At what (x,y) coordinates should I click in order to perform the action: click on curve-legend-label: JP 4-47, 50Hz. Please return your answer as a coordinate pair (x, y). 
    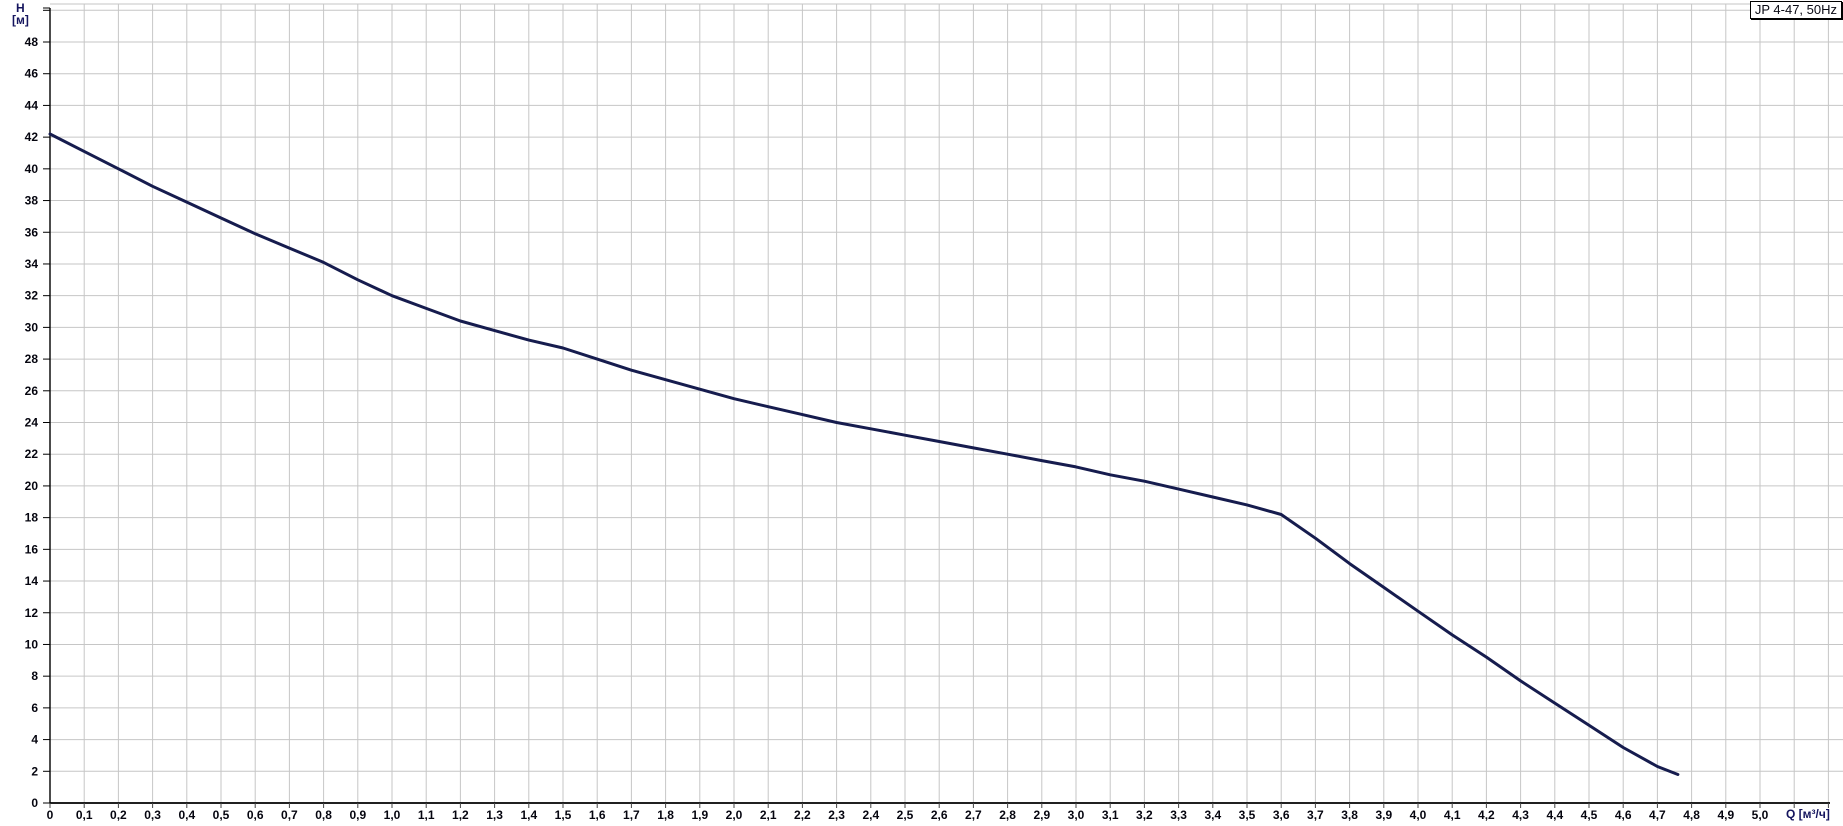
    Looking at the image, I should click on (1795, 9).